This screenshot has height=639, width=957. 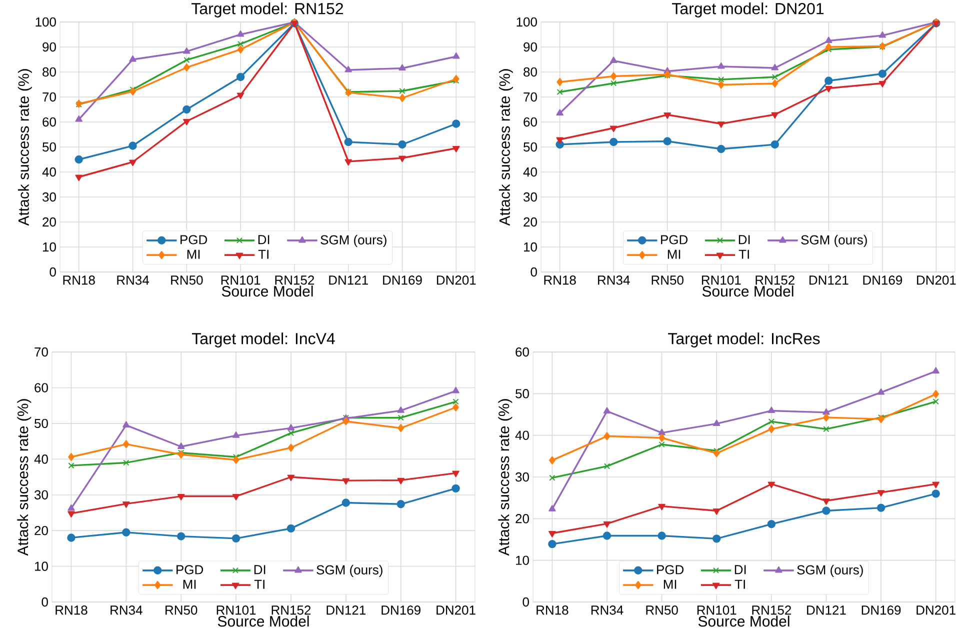 What do you see at coordinates (268, 10) in the screenshot?
I see `chart-title: Target model: RN152` at bounding box center [268, 10].